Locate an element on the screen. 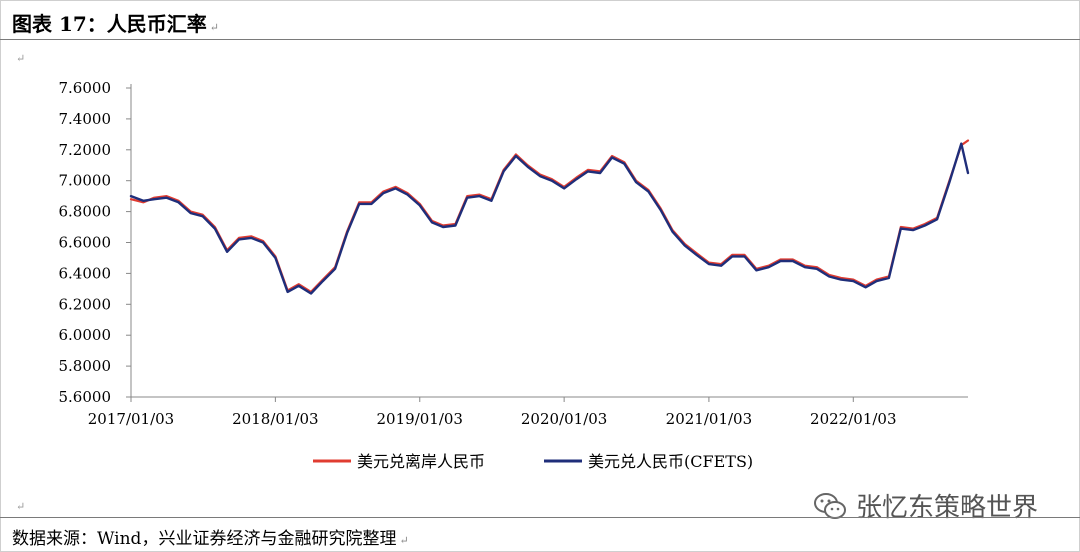  y-tick-label: 7.0000 is located at coordinates (85, 181).